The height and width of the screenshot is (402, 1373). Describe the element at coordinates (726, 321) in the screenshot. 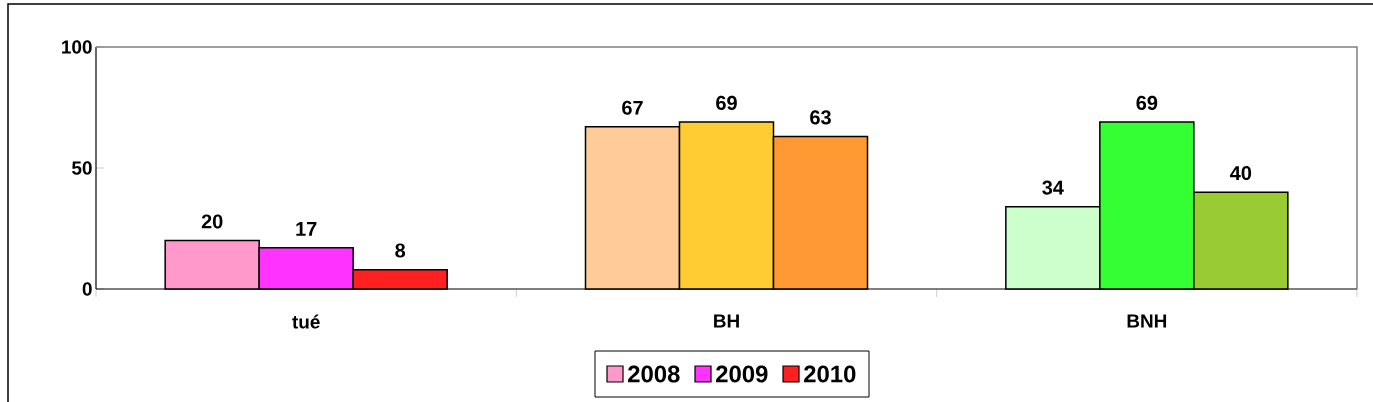

I see `x-tick-label: BH` at that location.